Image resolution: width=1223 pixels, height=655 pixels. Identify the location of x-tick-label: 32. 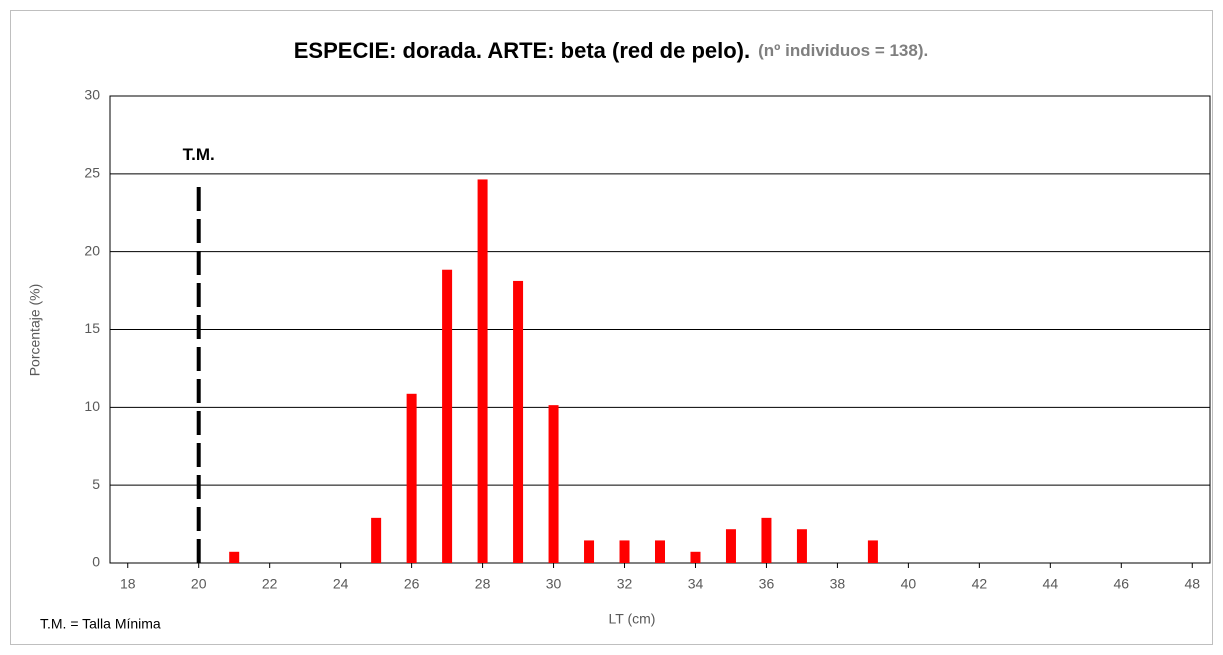
(625, 584).